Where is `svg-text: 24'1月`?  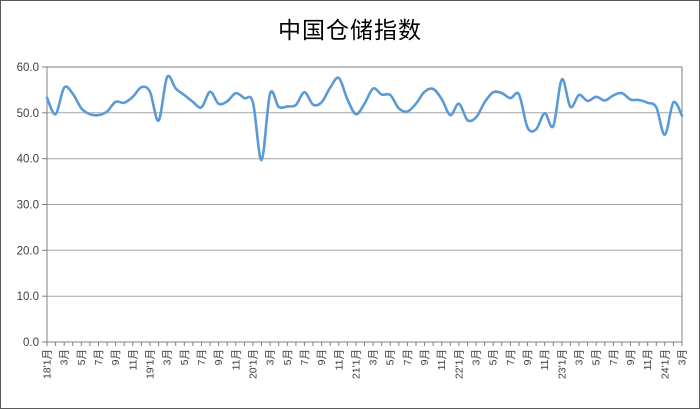 svg-text: 24'1月 is located at coordinates (665, 364).